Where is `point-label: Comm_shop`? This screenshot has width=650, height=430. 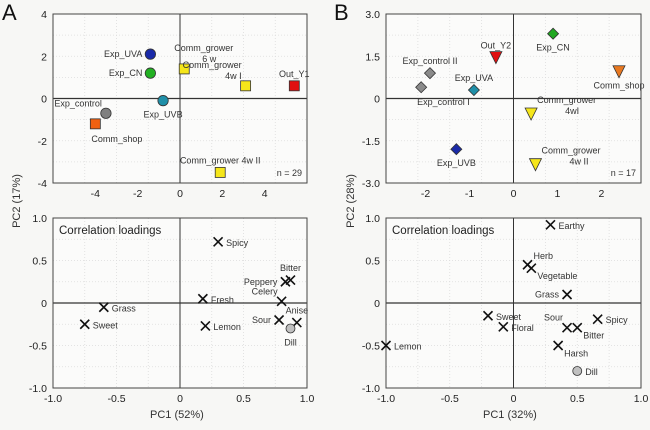
point-label: Comm_shop is located at coordinates (116, 139).